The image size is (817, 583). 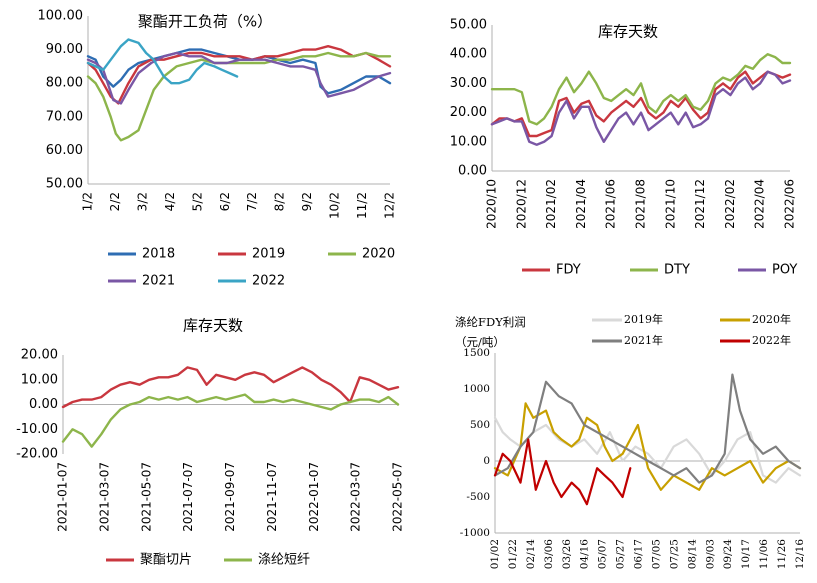 I want to click on x-tick-label: 10/2, so click(x=335, y=205).